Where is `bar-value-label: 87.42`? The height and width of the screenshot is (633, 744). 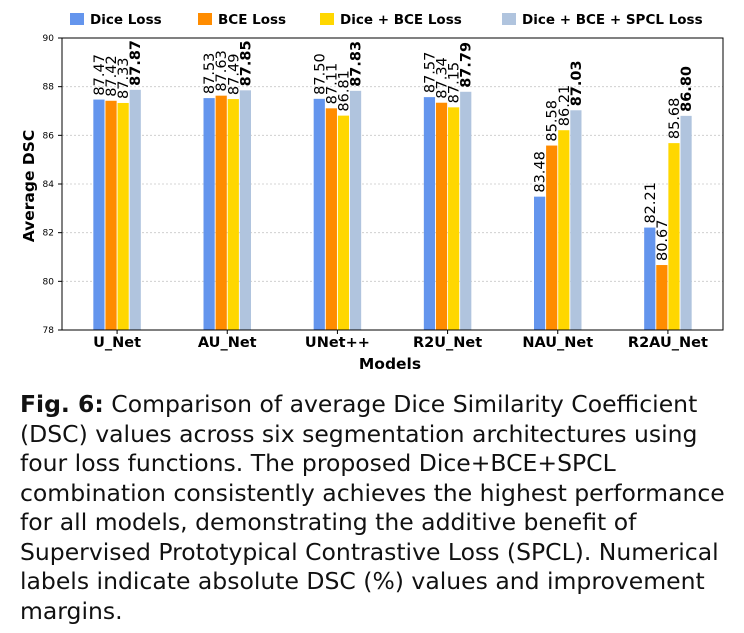
bar-value-label: 87.42 is located at coordinates (112, 76).